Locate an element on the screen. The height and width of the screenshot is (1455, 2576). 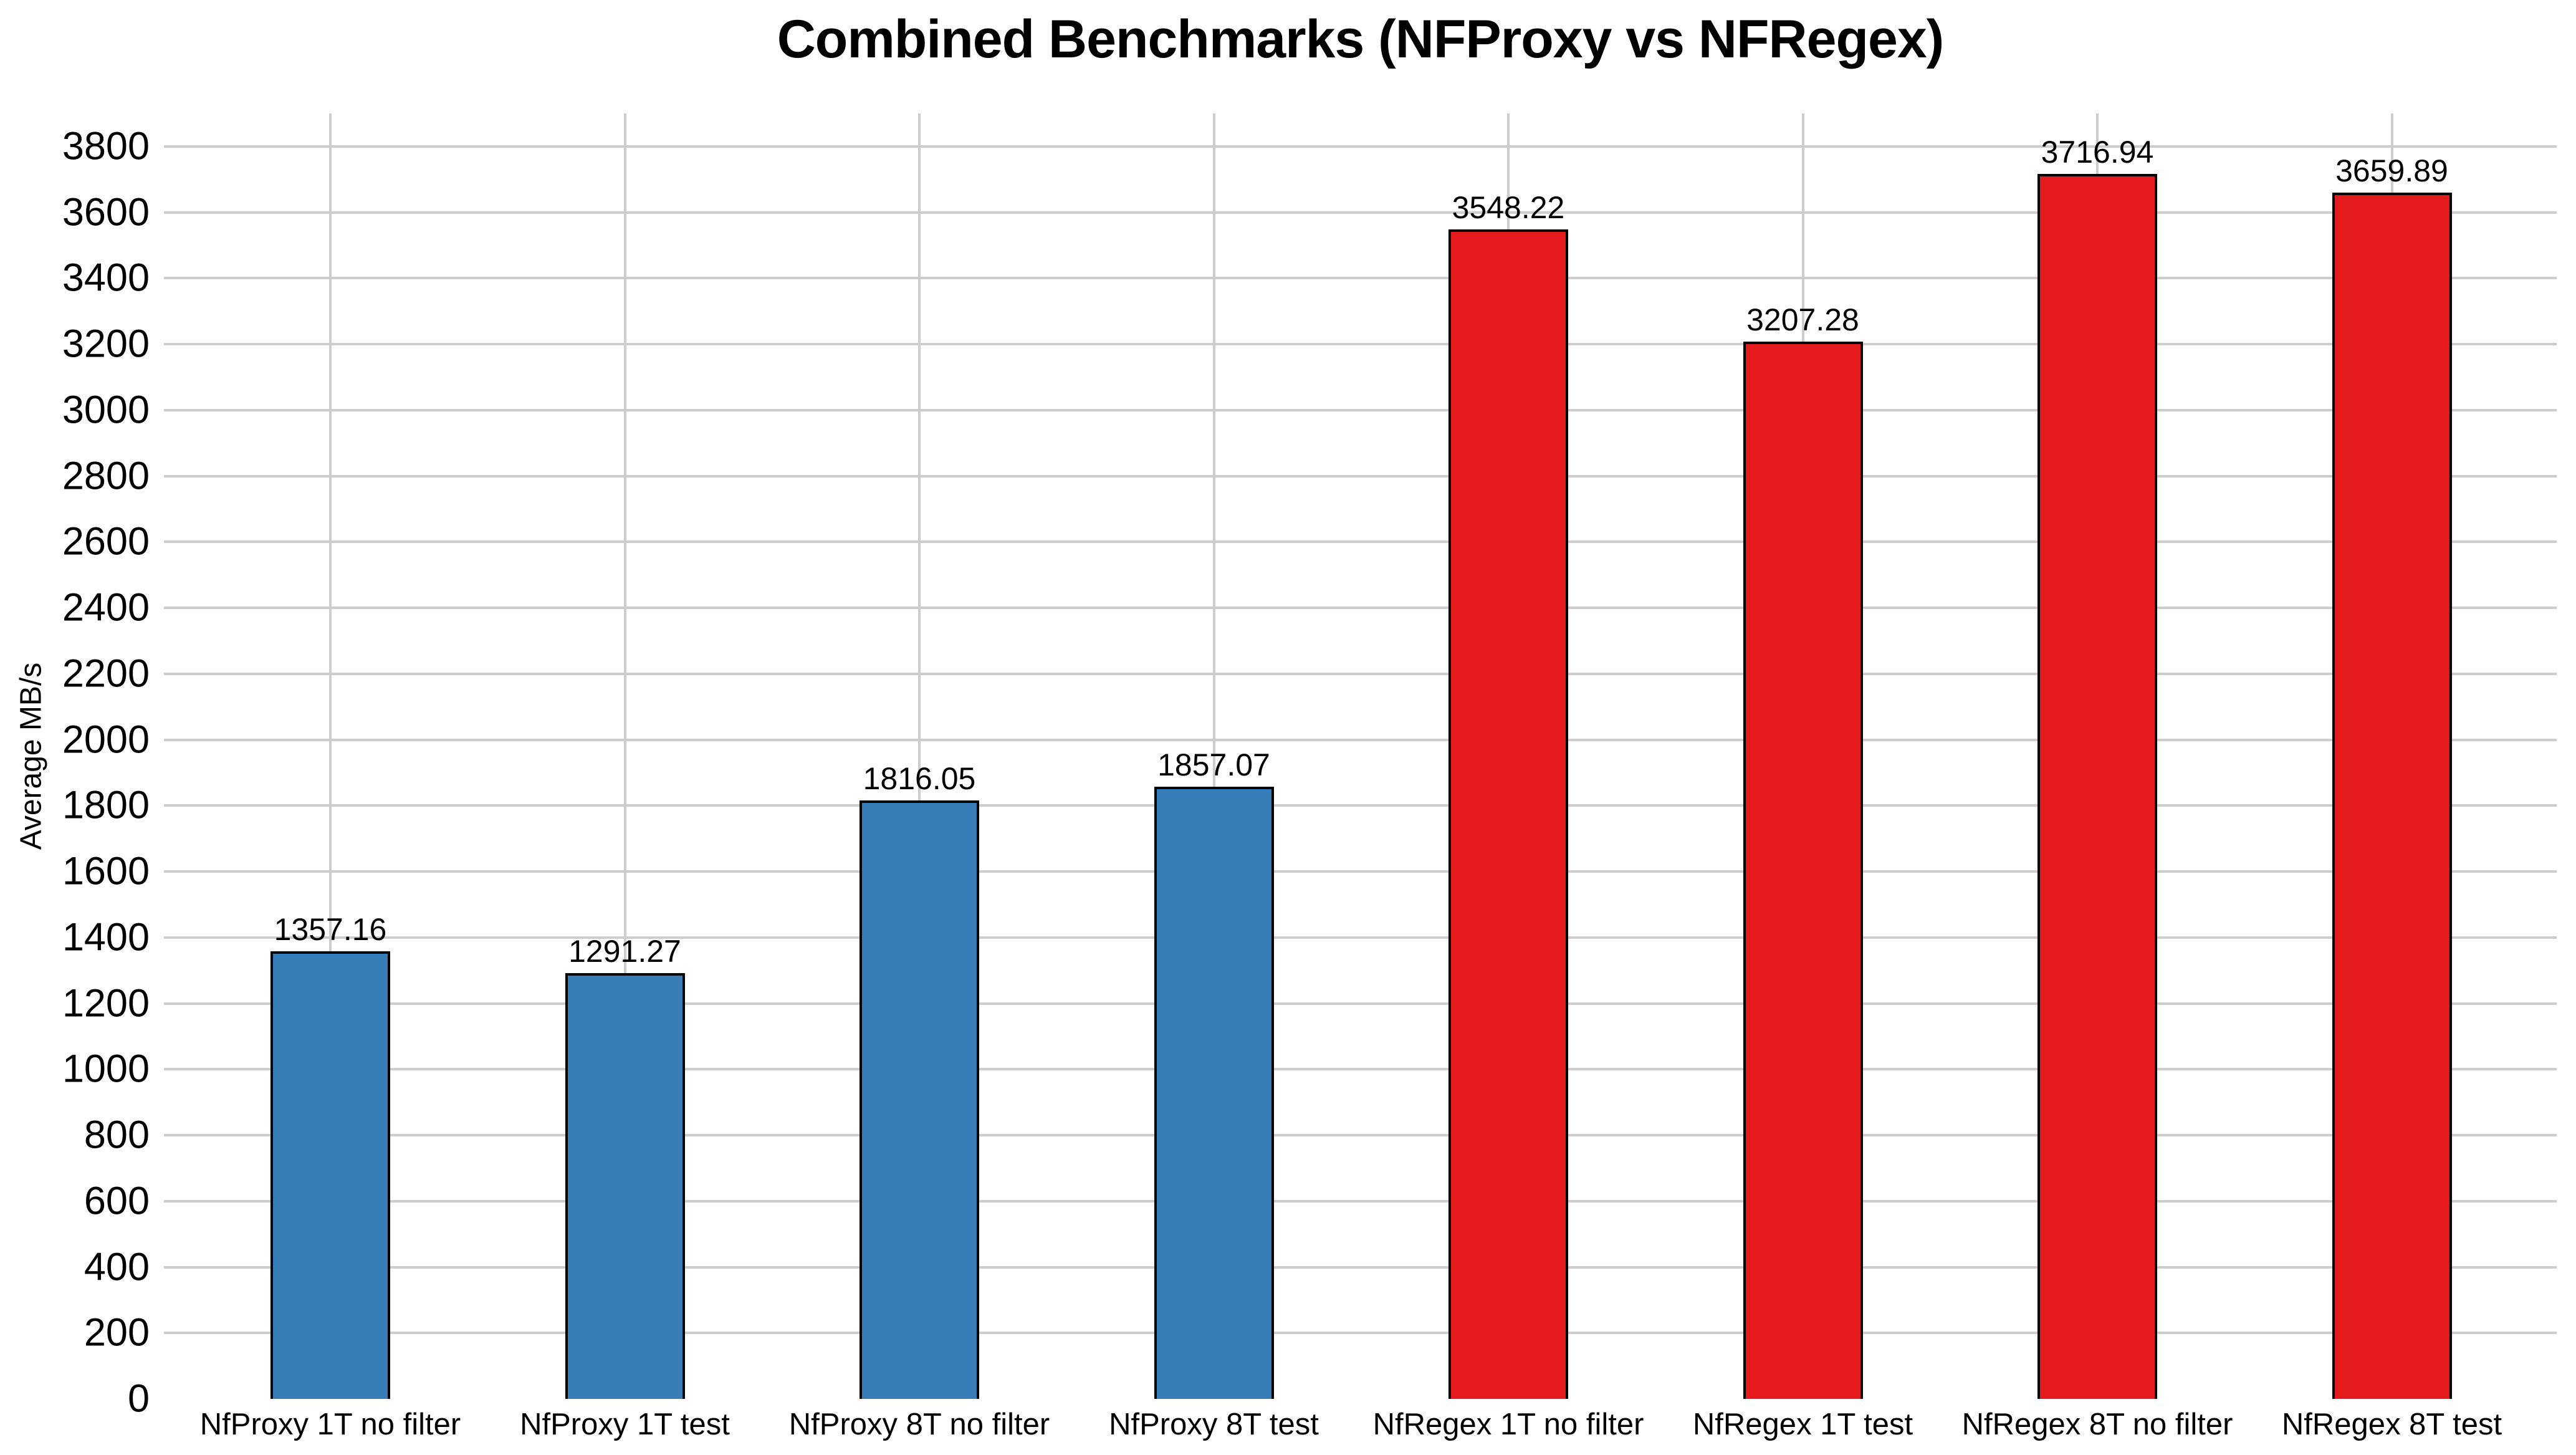
y-tick-label: 1000 is located at coordinates (106, 1069).